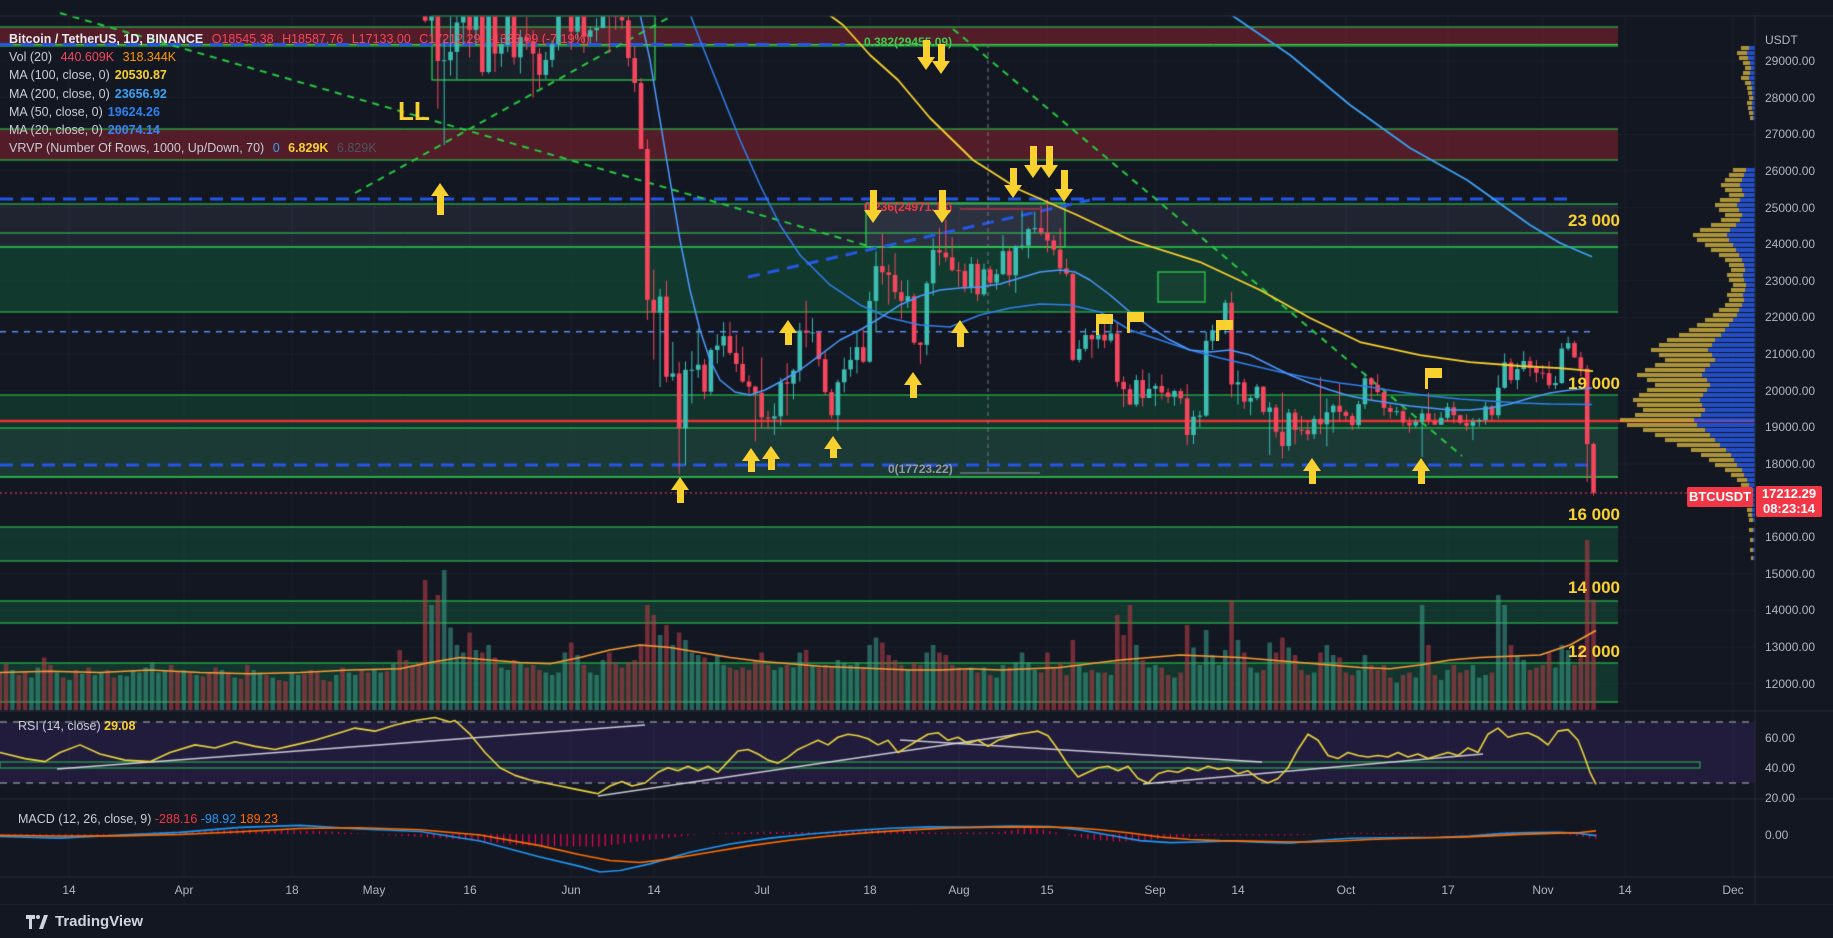  Describe the element at coordinates (916, 921) in the screenshot. I see `footer-bar: TradingView` at that location.